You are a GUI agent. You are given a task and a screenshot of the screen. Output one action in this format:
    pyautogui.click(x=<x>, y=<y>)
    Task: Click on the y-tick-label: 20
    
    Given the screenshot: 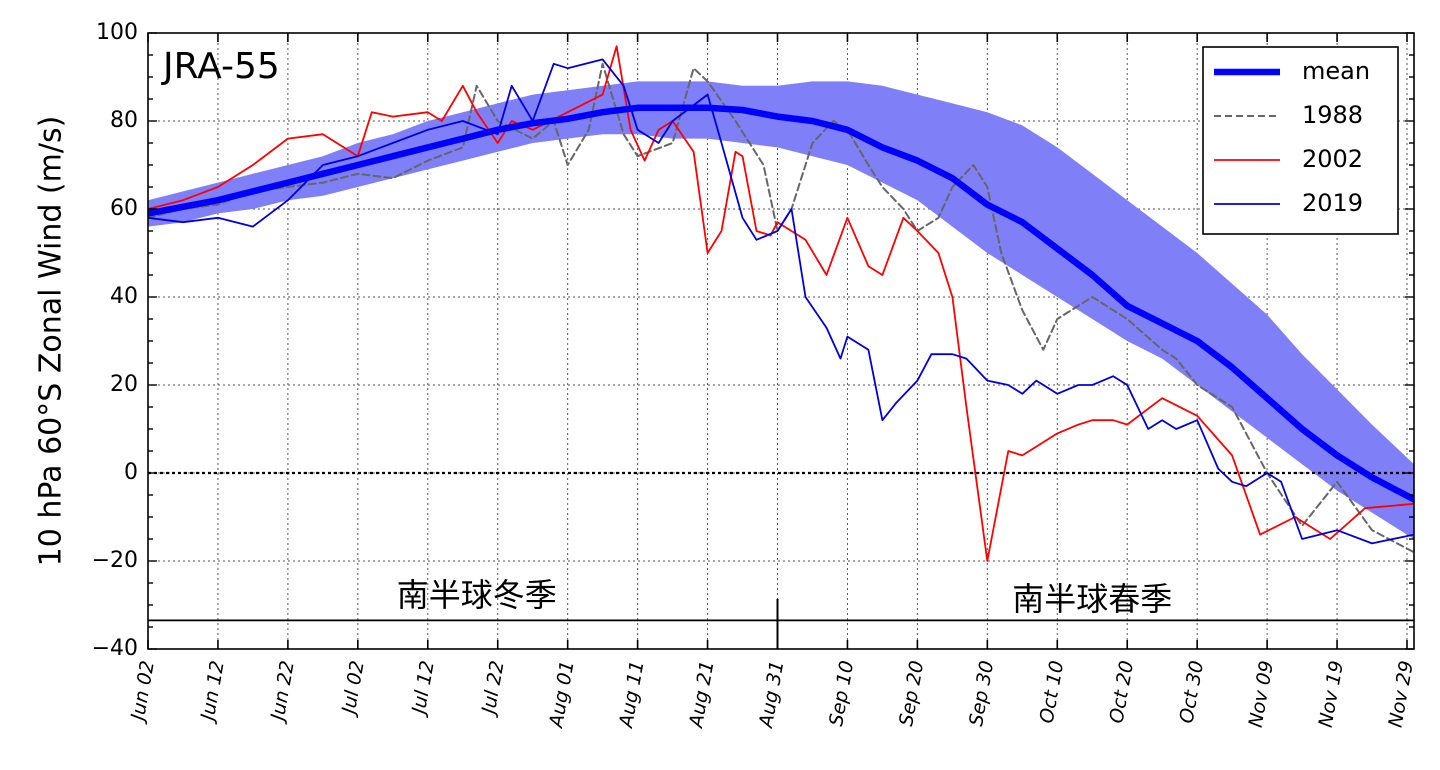 What is the action you would take?
    pyautogui.click(x=124, y=384)
    